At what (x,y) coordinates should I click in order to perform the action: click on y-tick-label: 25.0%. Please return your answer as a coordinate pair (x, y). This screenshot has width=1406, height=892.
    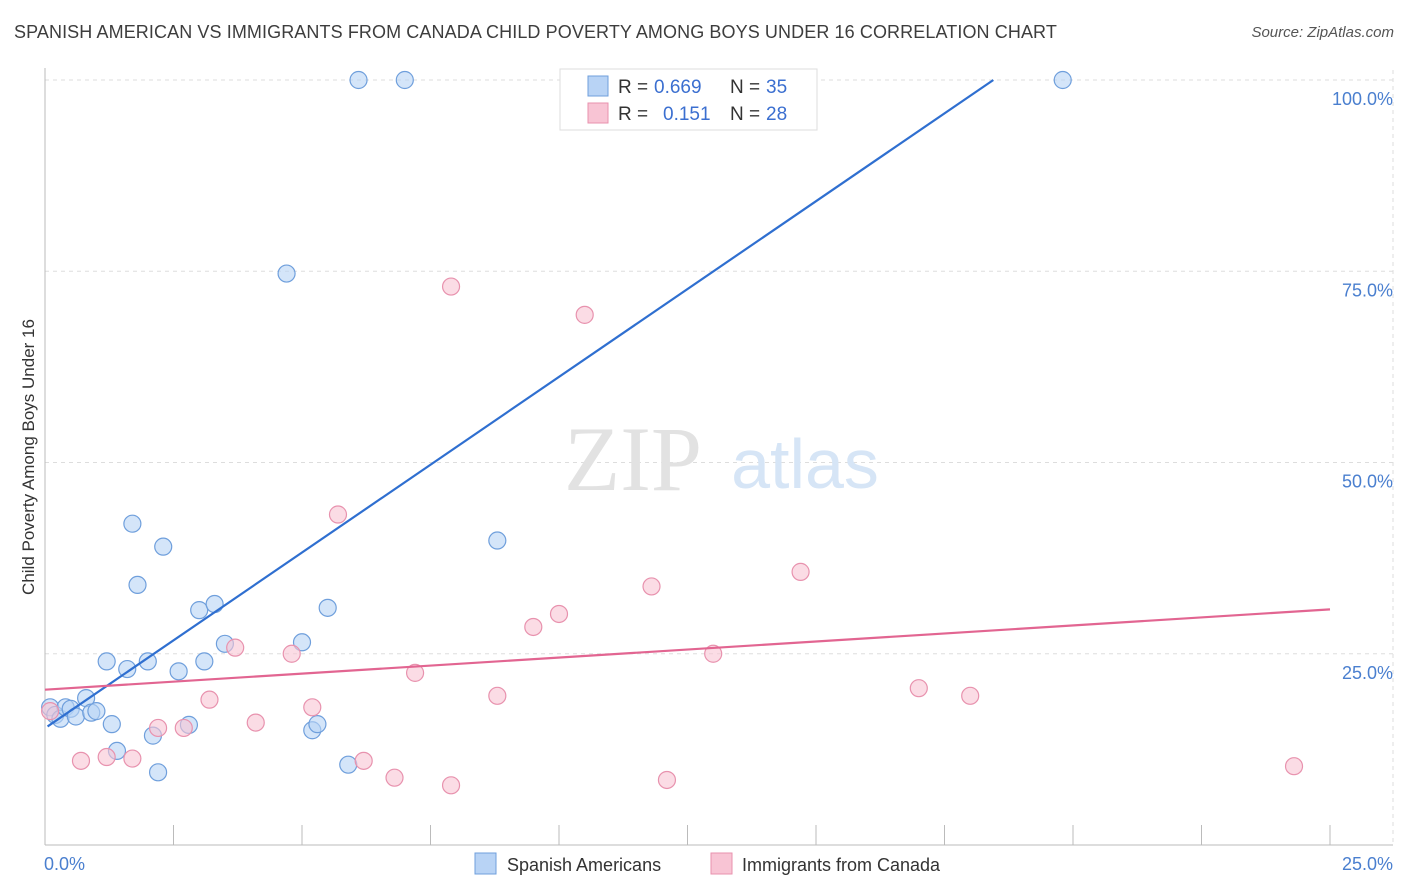
    Looking at the image, I should click on (1367, 673).